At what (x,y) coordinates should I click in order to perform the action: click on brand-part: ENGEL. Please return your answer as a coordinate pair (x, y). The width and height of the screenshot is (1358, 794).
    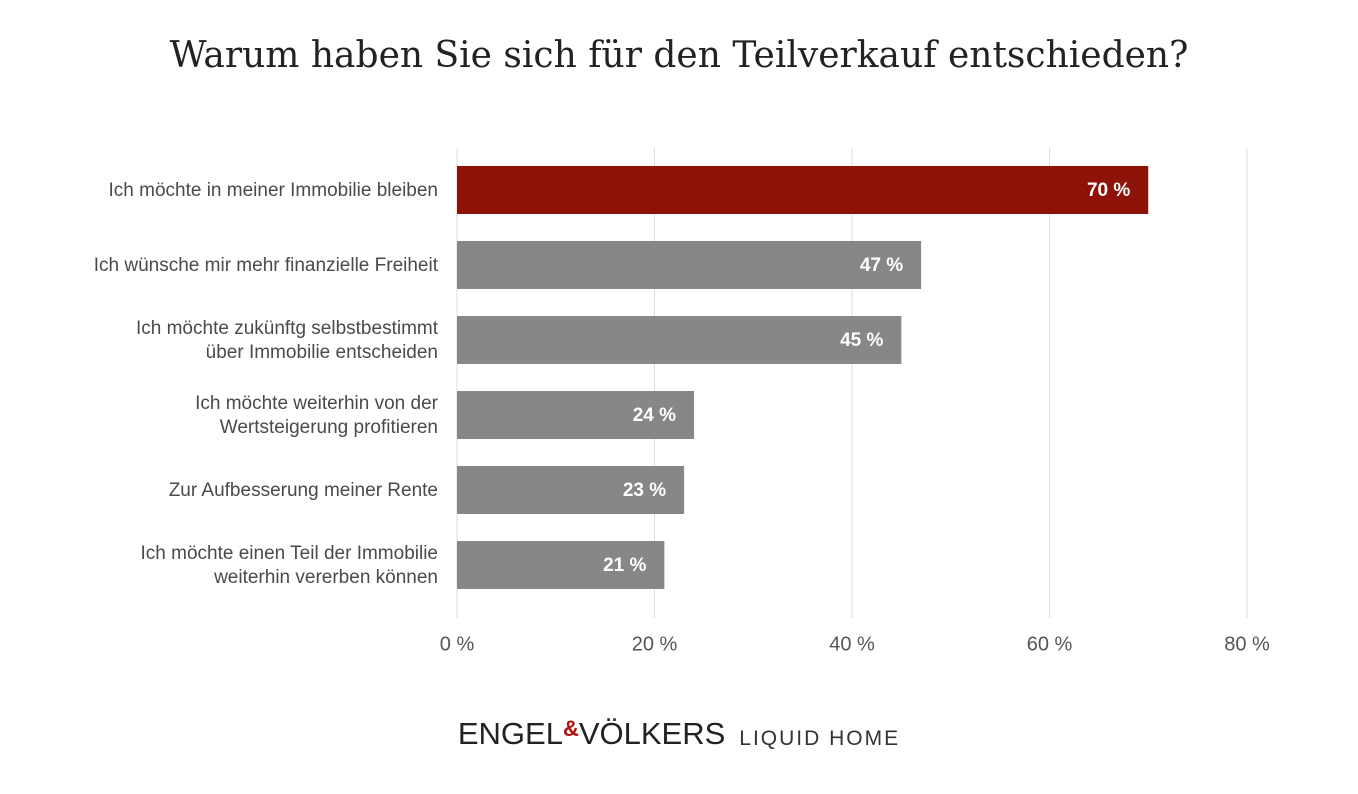
    Looking at the image, I should click on (510, 733).